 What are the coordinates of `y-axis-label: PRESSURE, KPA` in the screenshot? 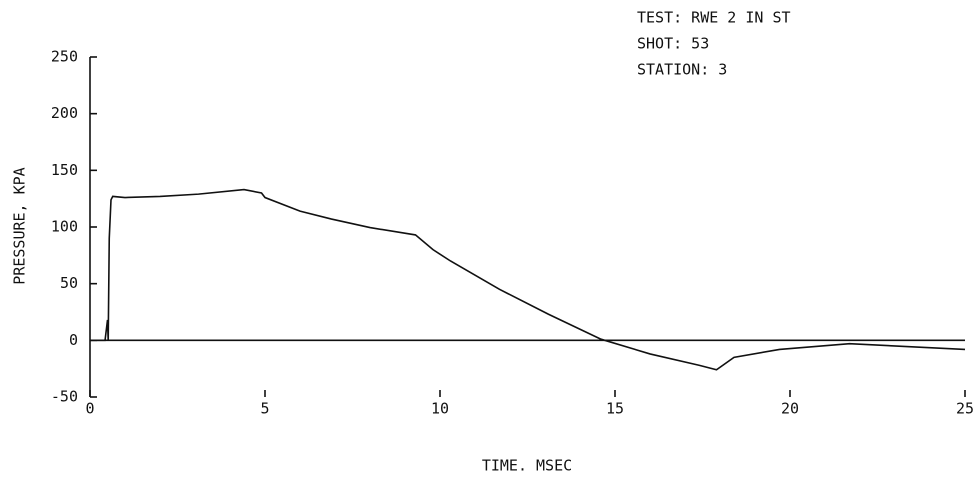 It's located at (20, 225).